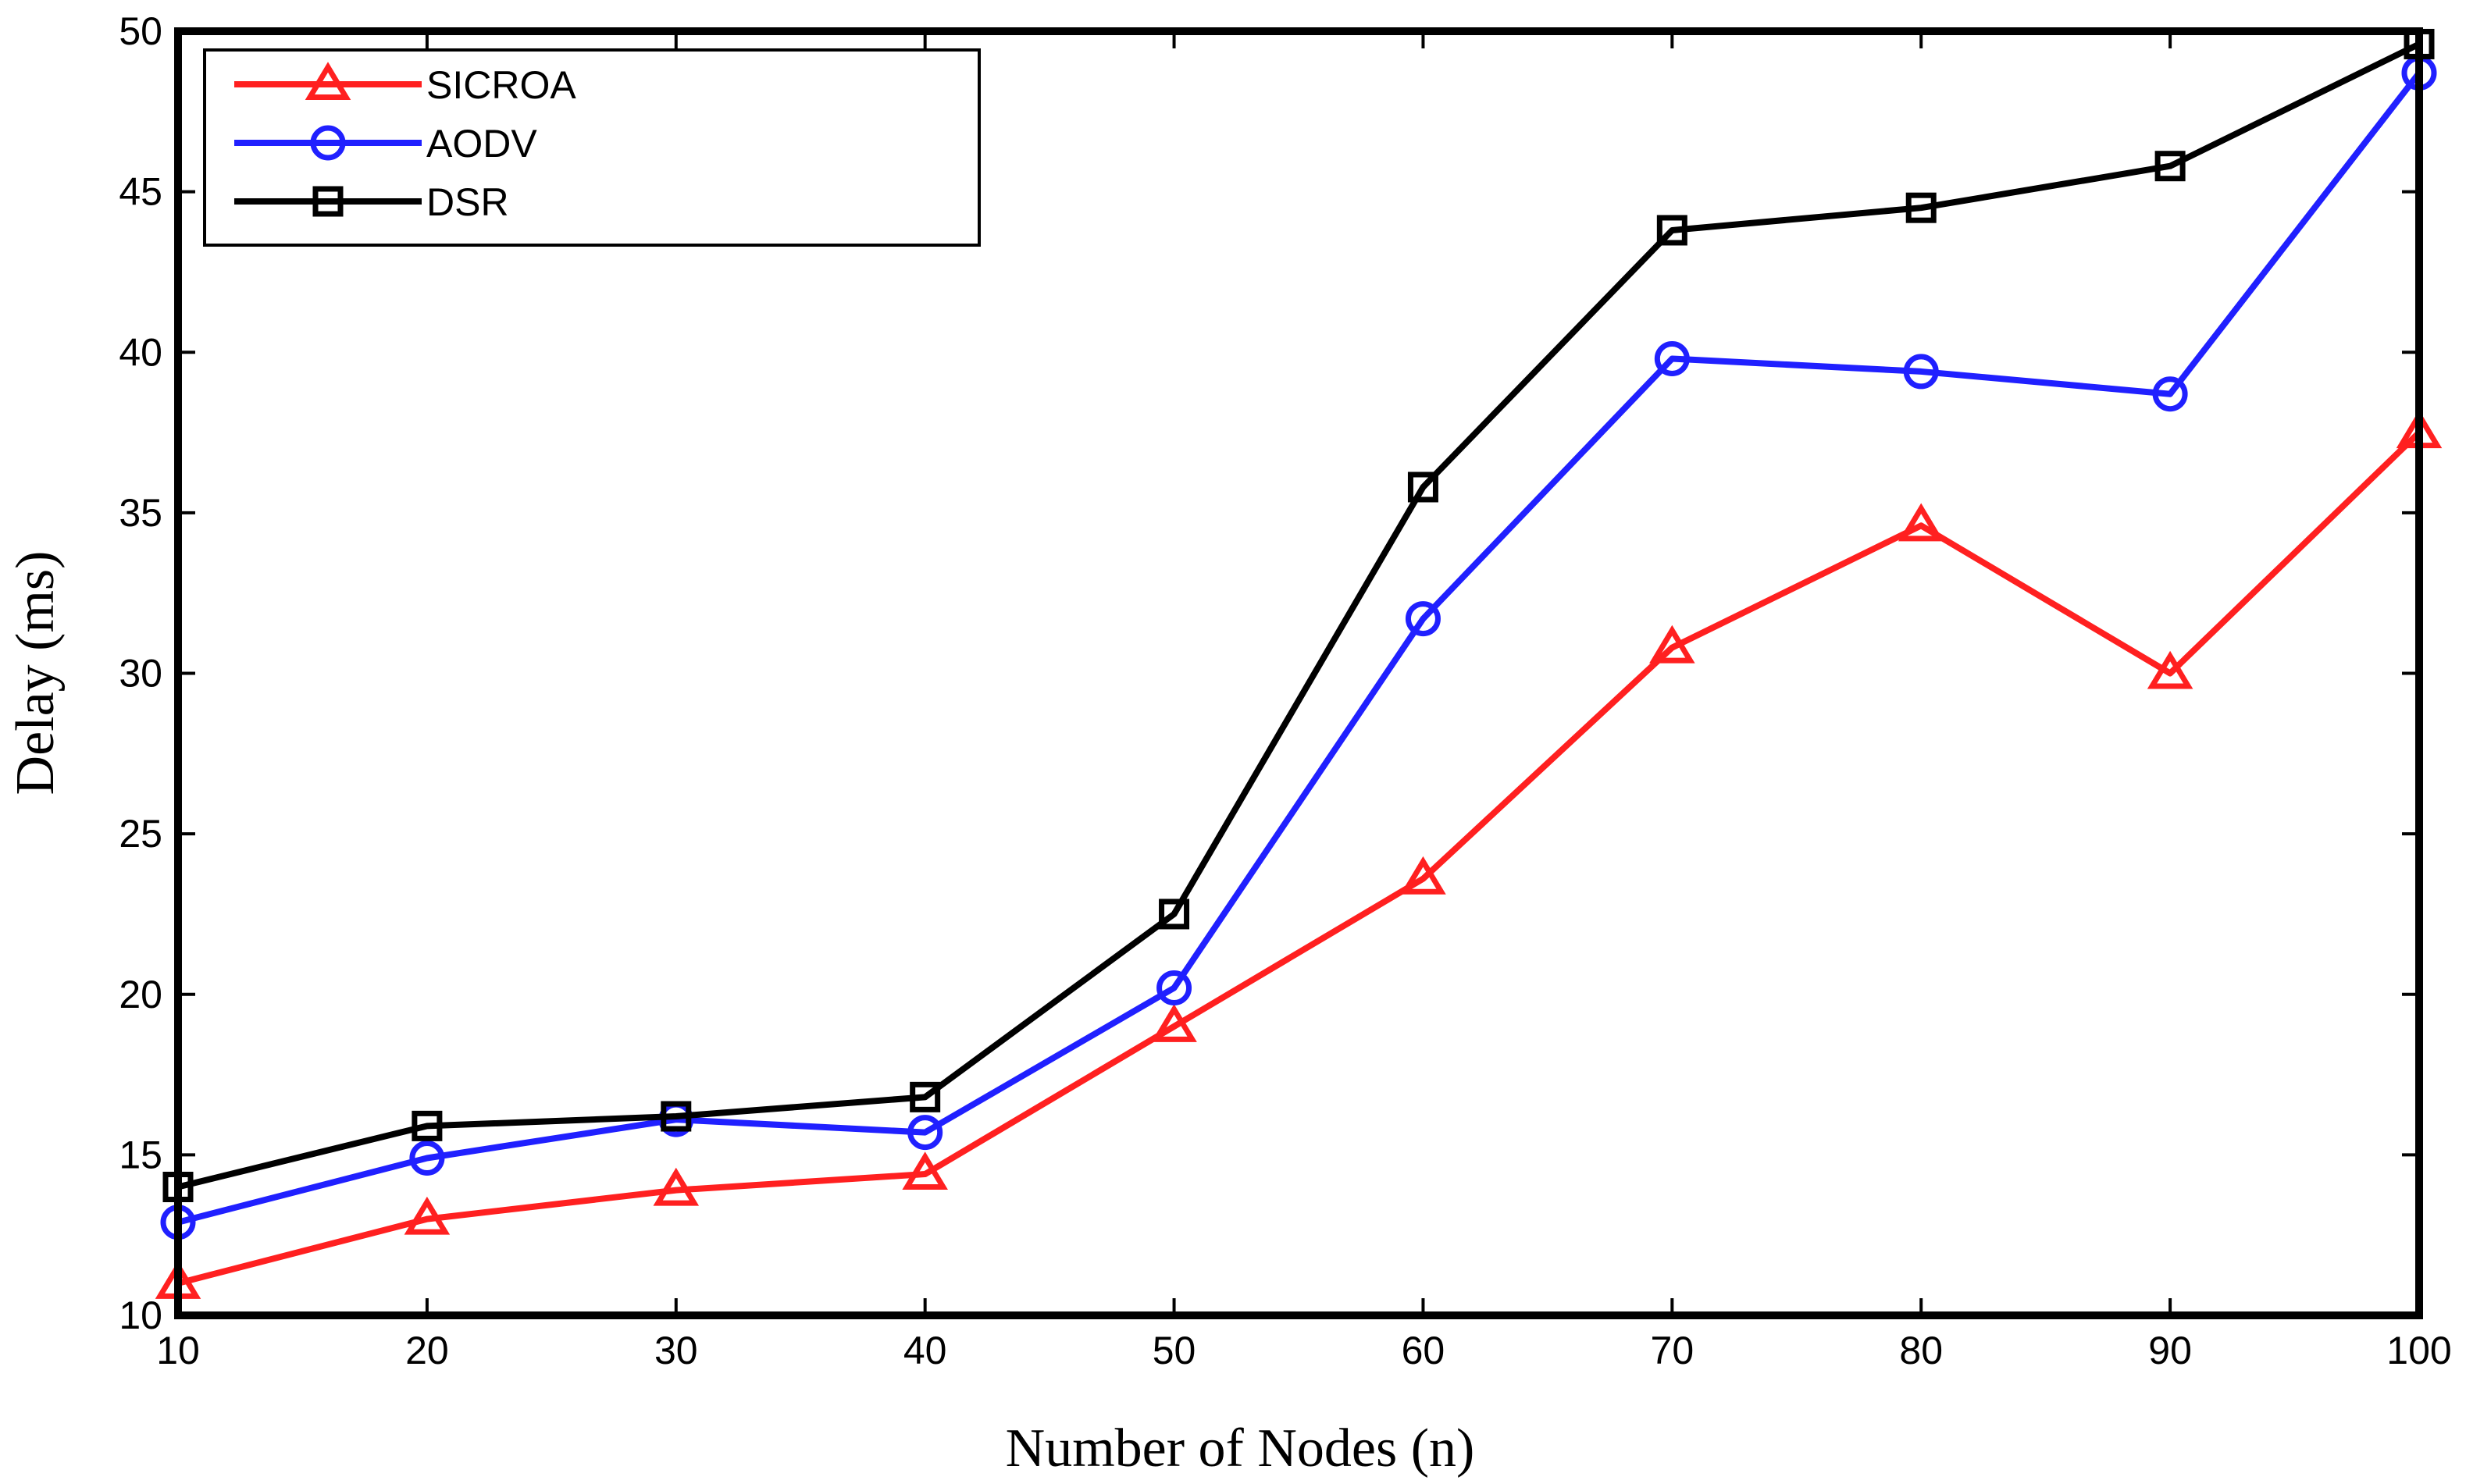 This screenshot has width=2466, height=1484. Describe the element at coordinates (328, 81) in the screenshot. I see `legend-marker-sicroa` at that location.